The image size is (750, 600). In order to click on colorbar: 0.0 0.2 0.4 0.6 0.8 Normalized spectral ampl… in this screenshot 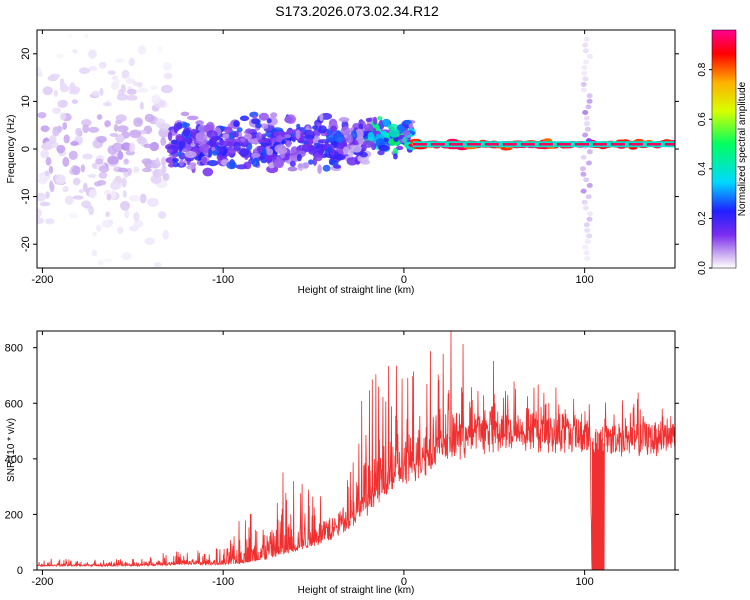, I will do `click(722, 152)`.